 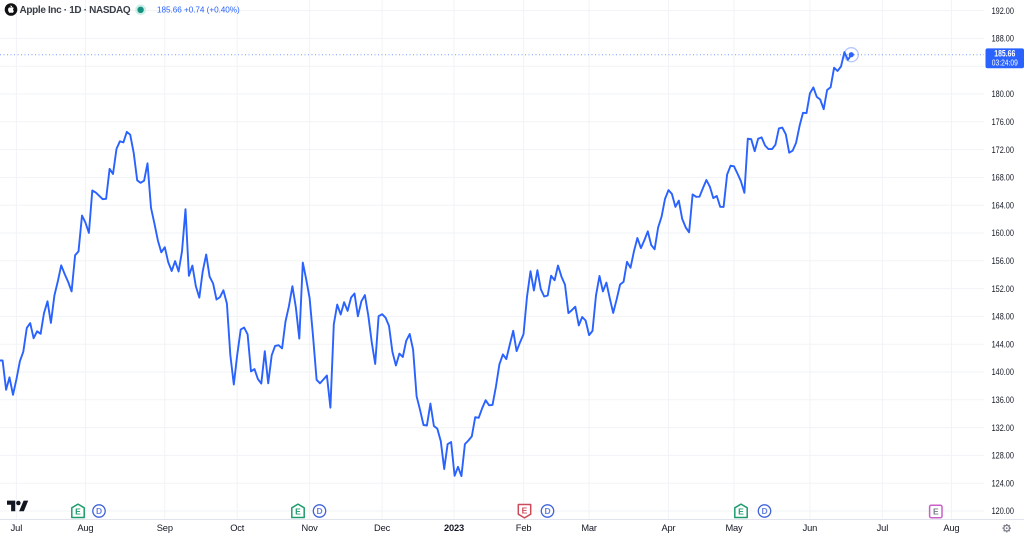 What do you see at coordinates (1003, 428) in the screenshot?
I see `svg-text: 132.00` at bounding box center [1003, 428].